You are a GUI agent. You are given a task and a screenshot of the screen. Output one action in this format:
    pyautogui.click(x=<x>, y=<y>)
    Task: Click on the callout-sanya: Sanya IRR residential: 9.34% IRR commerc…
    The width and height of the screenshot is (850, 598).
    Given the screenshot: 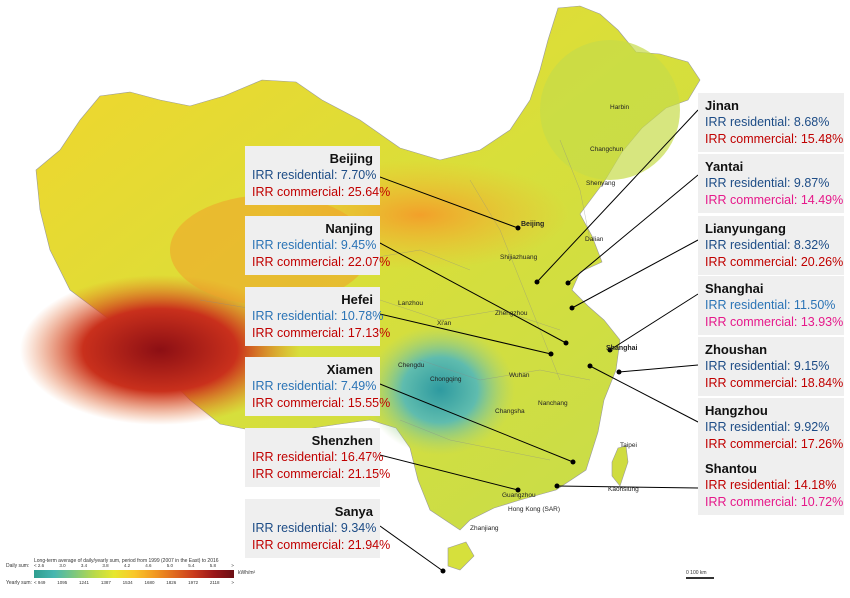 What is the action you would take?
    pyautogui.click(x=318, y=528)
    